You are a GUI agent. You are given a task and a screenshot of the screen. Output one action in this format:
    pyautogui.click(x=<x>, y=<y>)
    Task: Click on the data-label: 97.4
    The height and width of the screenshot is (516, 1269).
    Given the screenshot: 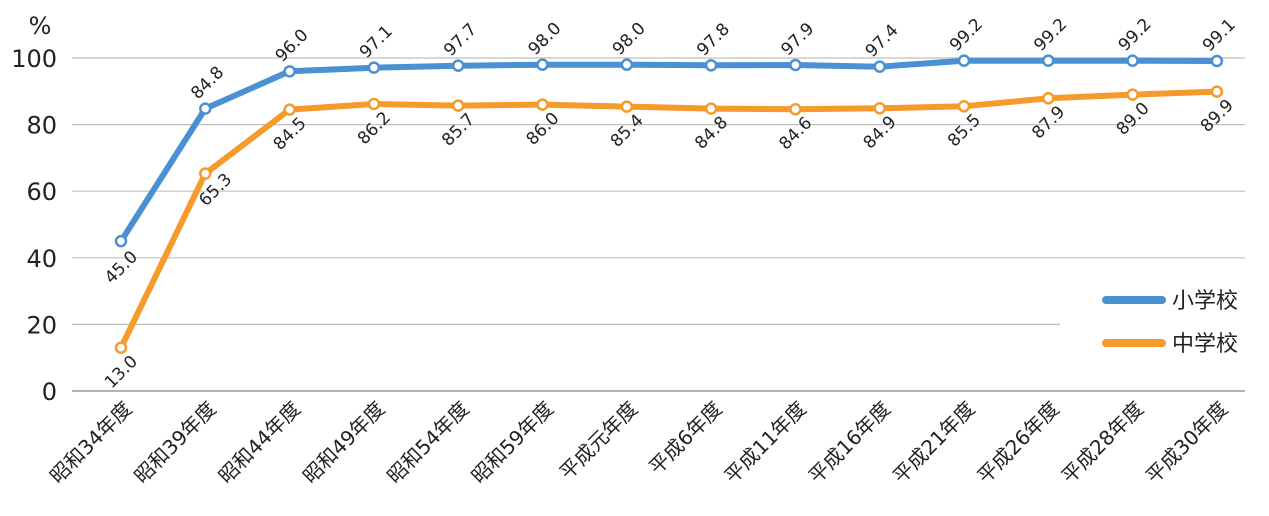 What is the action you would take?
    pyautogui.click(x=882, y=41)
    